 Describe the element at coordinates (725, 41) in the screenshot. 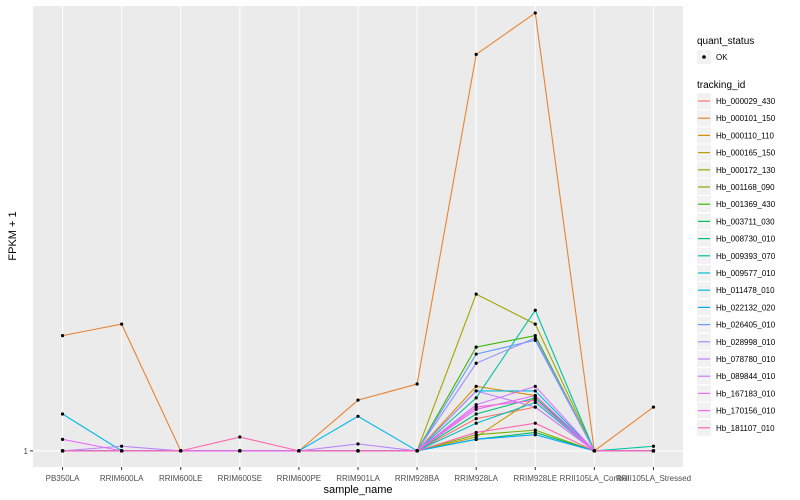

I see `legend-title-quant-status: quant_status` at that location.